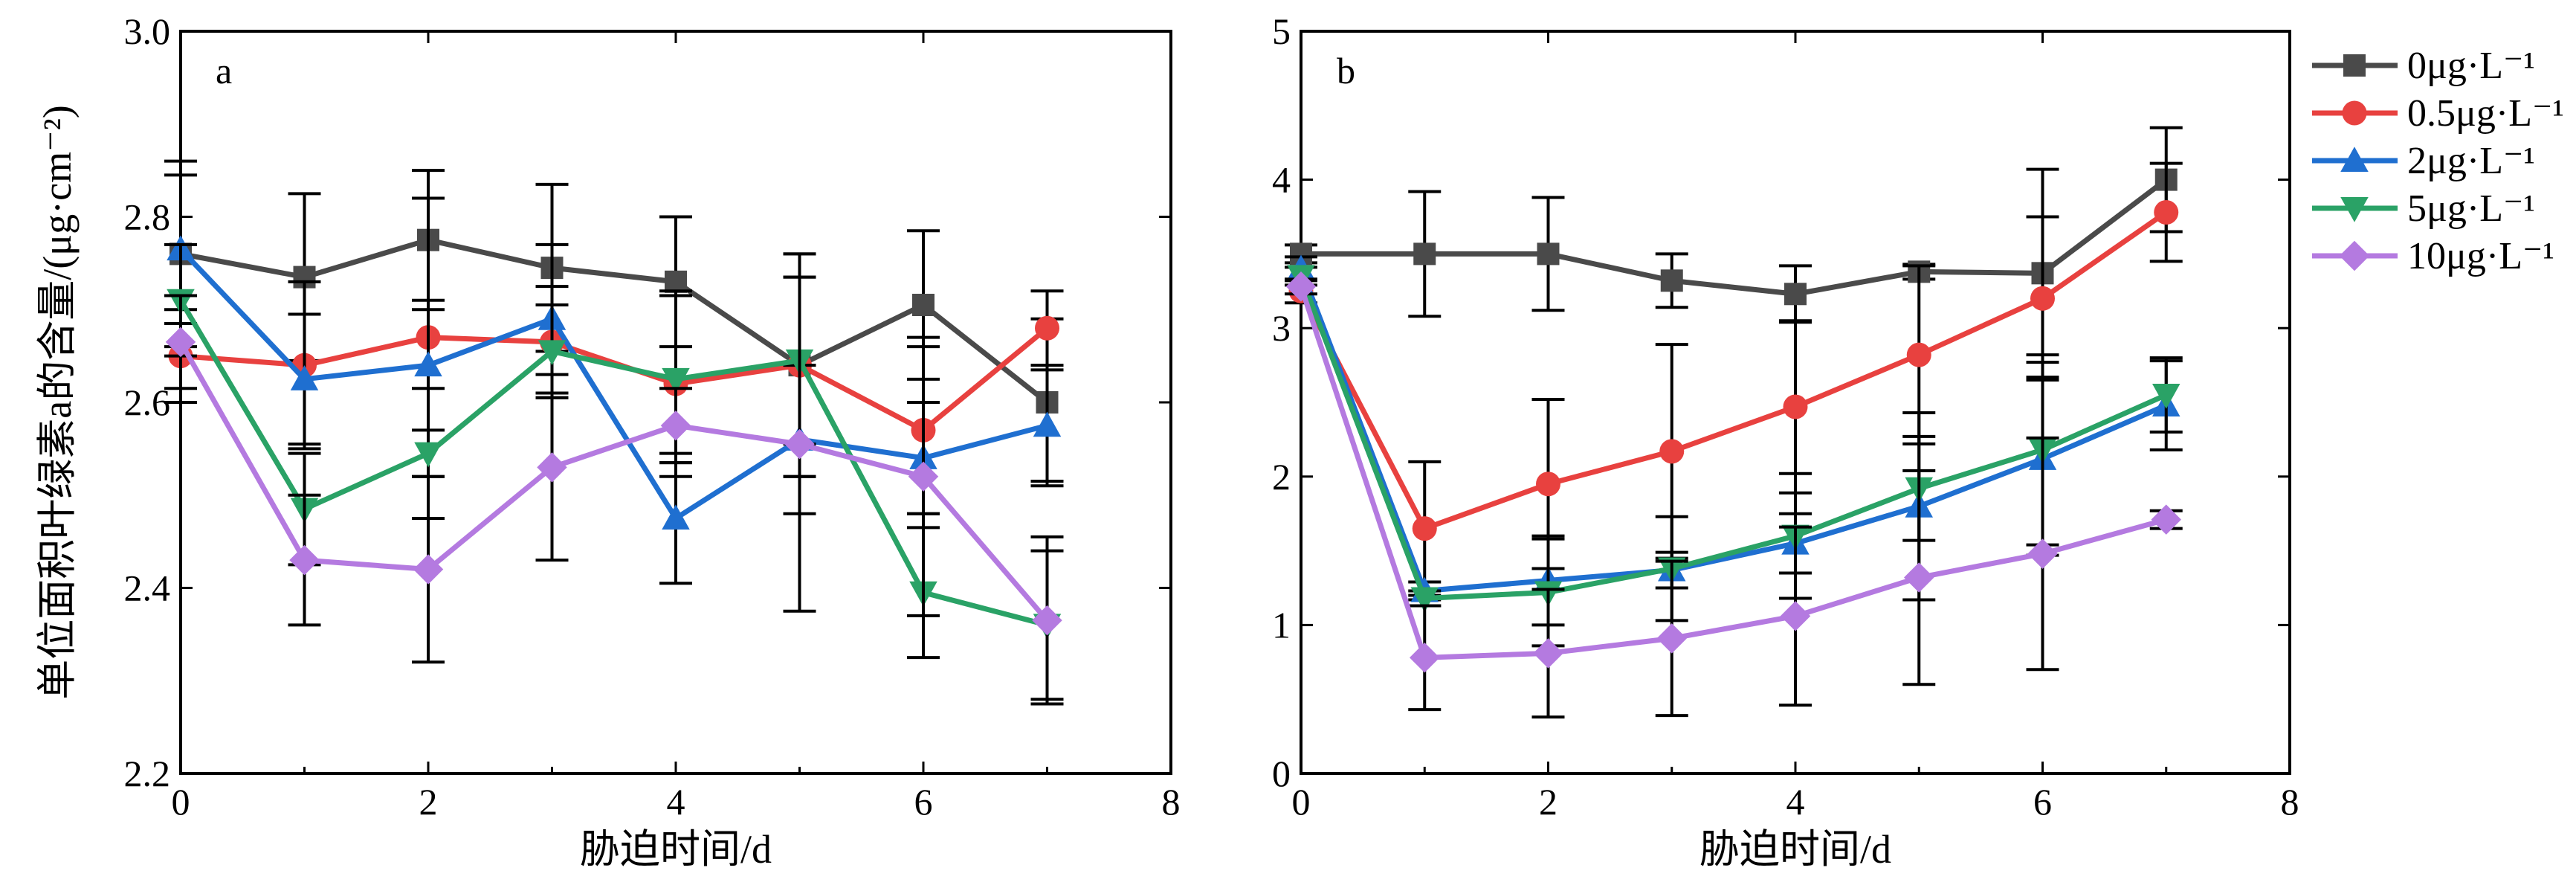  Describe the element at coordinates (1281, 180) in the screenshot. I see `y-tick-label: 4` at that location.